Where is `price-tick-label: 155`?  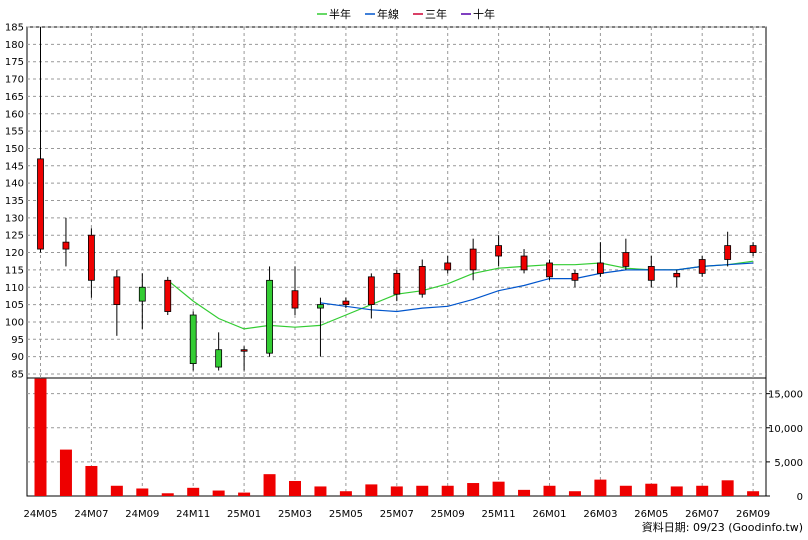 price-tick-label: 155 is located at coordinates (14, 132).